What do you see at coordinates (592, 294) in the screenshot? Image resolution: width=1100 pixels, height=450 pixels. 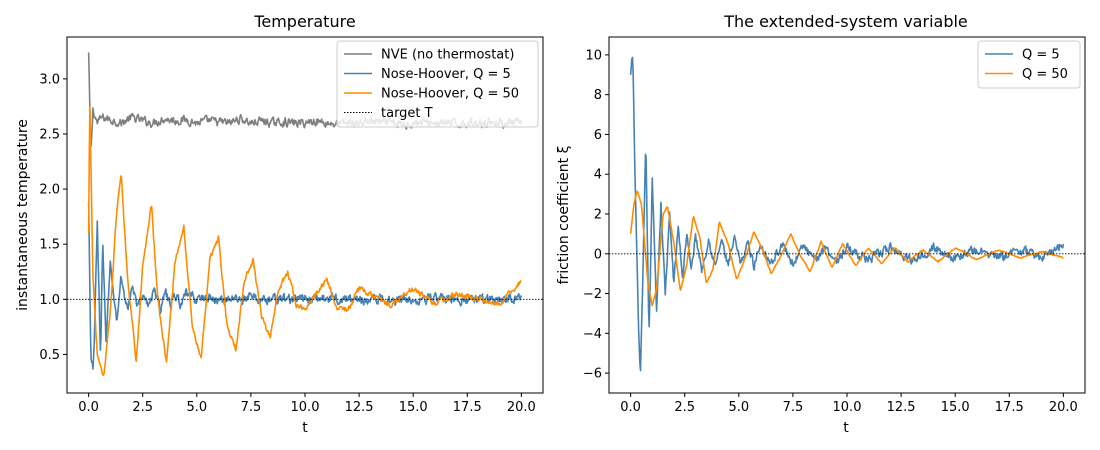 I see `y-tick-label: −2` at bounding box center [592, 294].